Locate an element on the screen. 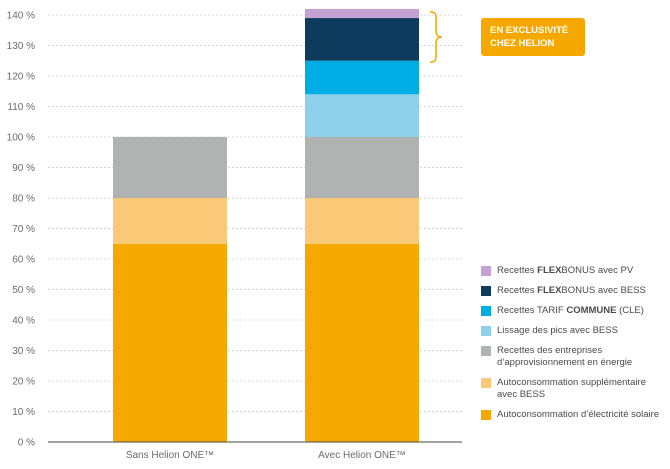 The width and height of the screenshot is (670, 469). x-axis-category-labels: Sans Helion ONE™ Avec Helion ONE™ is located at coordinates (266, 455).